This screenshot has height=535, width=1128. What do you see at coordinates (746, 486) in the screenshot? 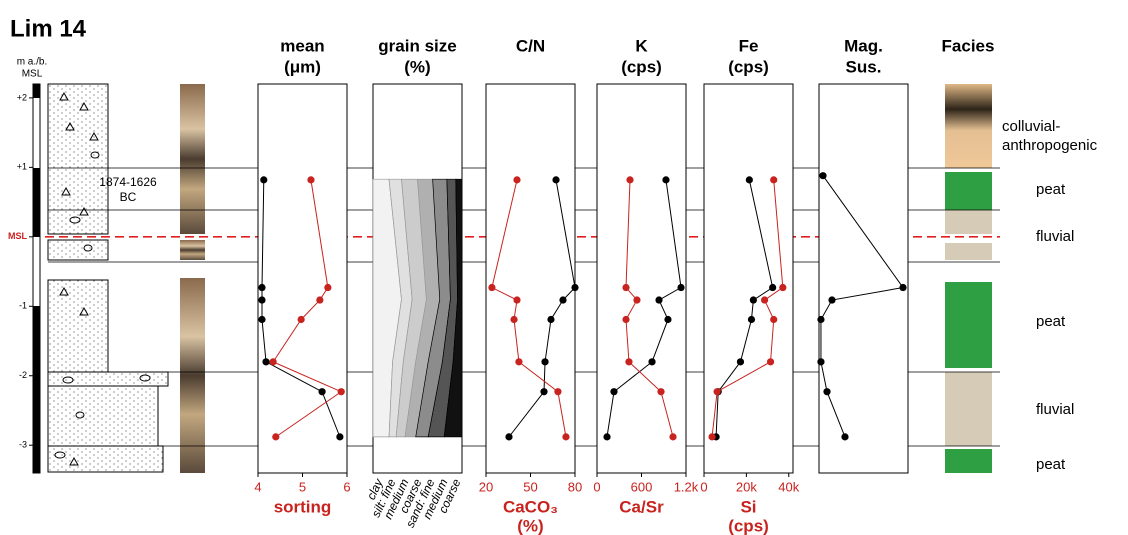
I see `x-tick-label: 20k` at bounding box center [746, 486].